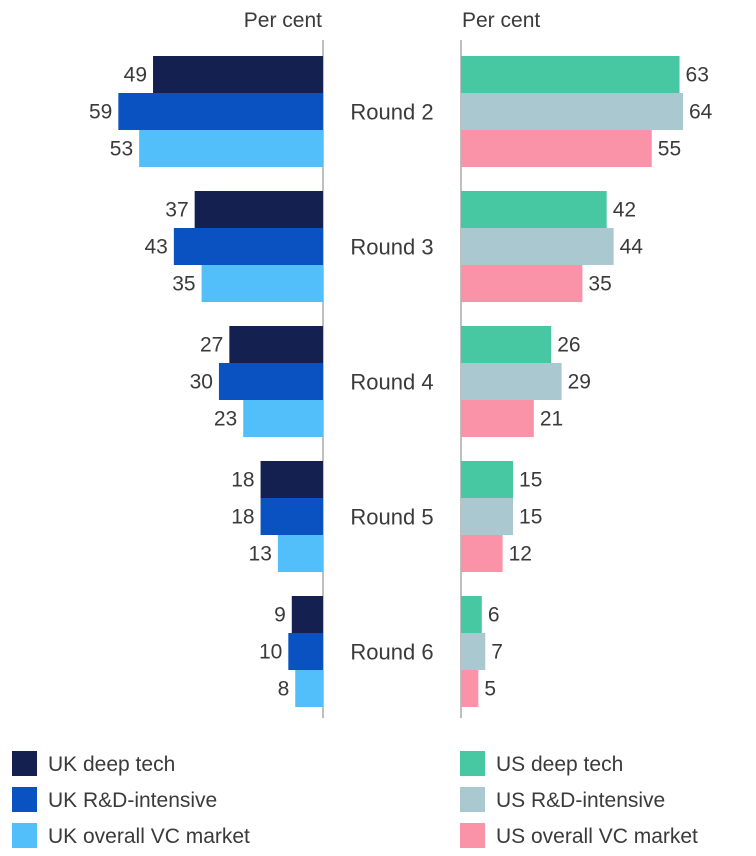  I want to click on value-label-uk-randd-intensive-round-5: 18, so click(242, 517).